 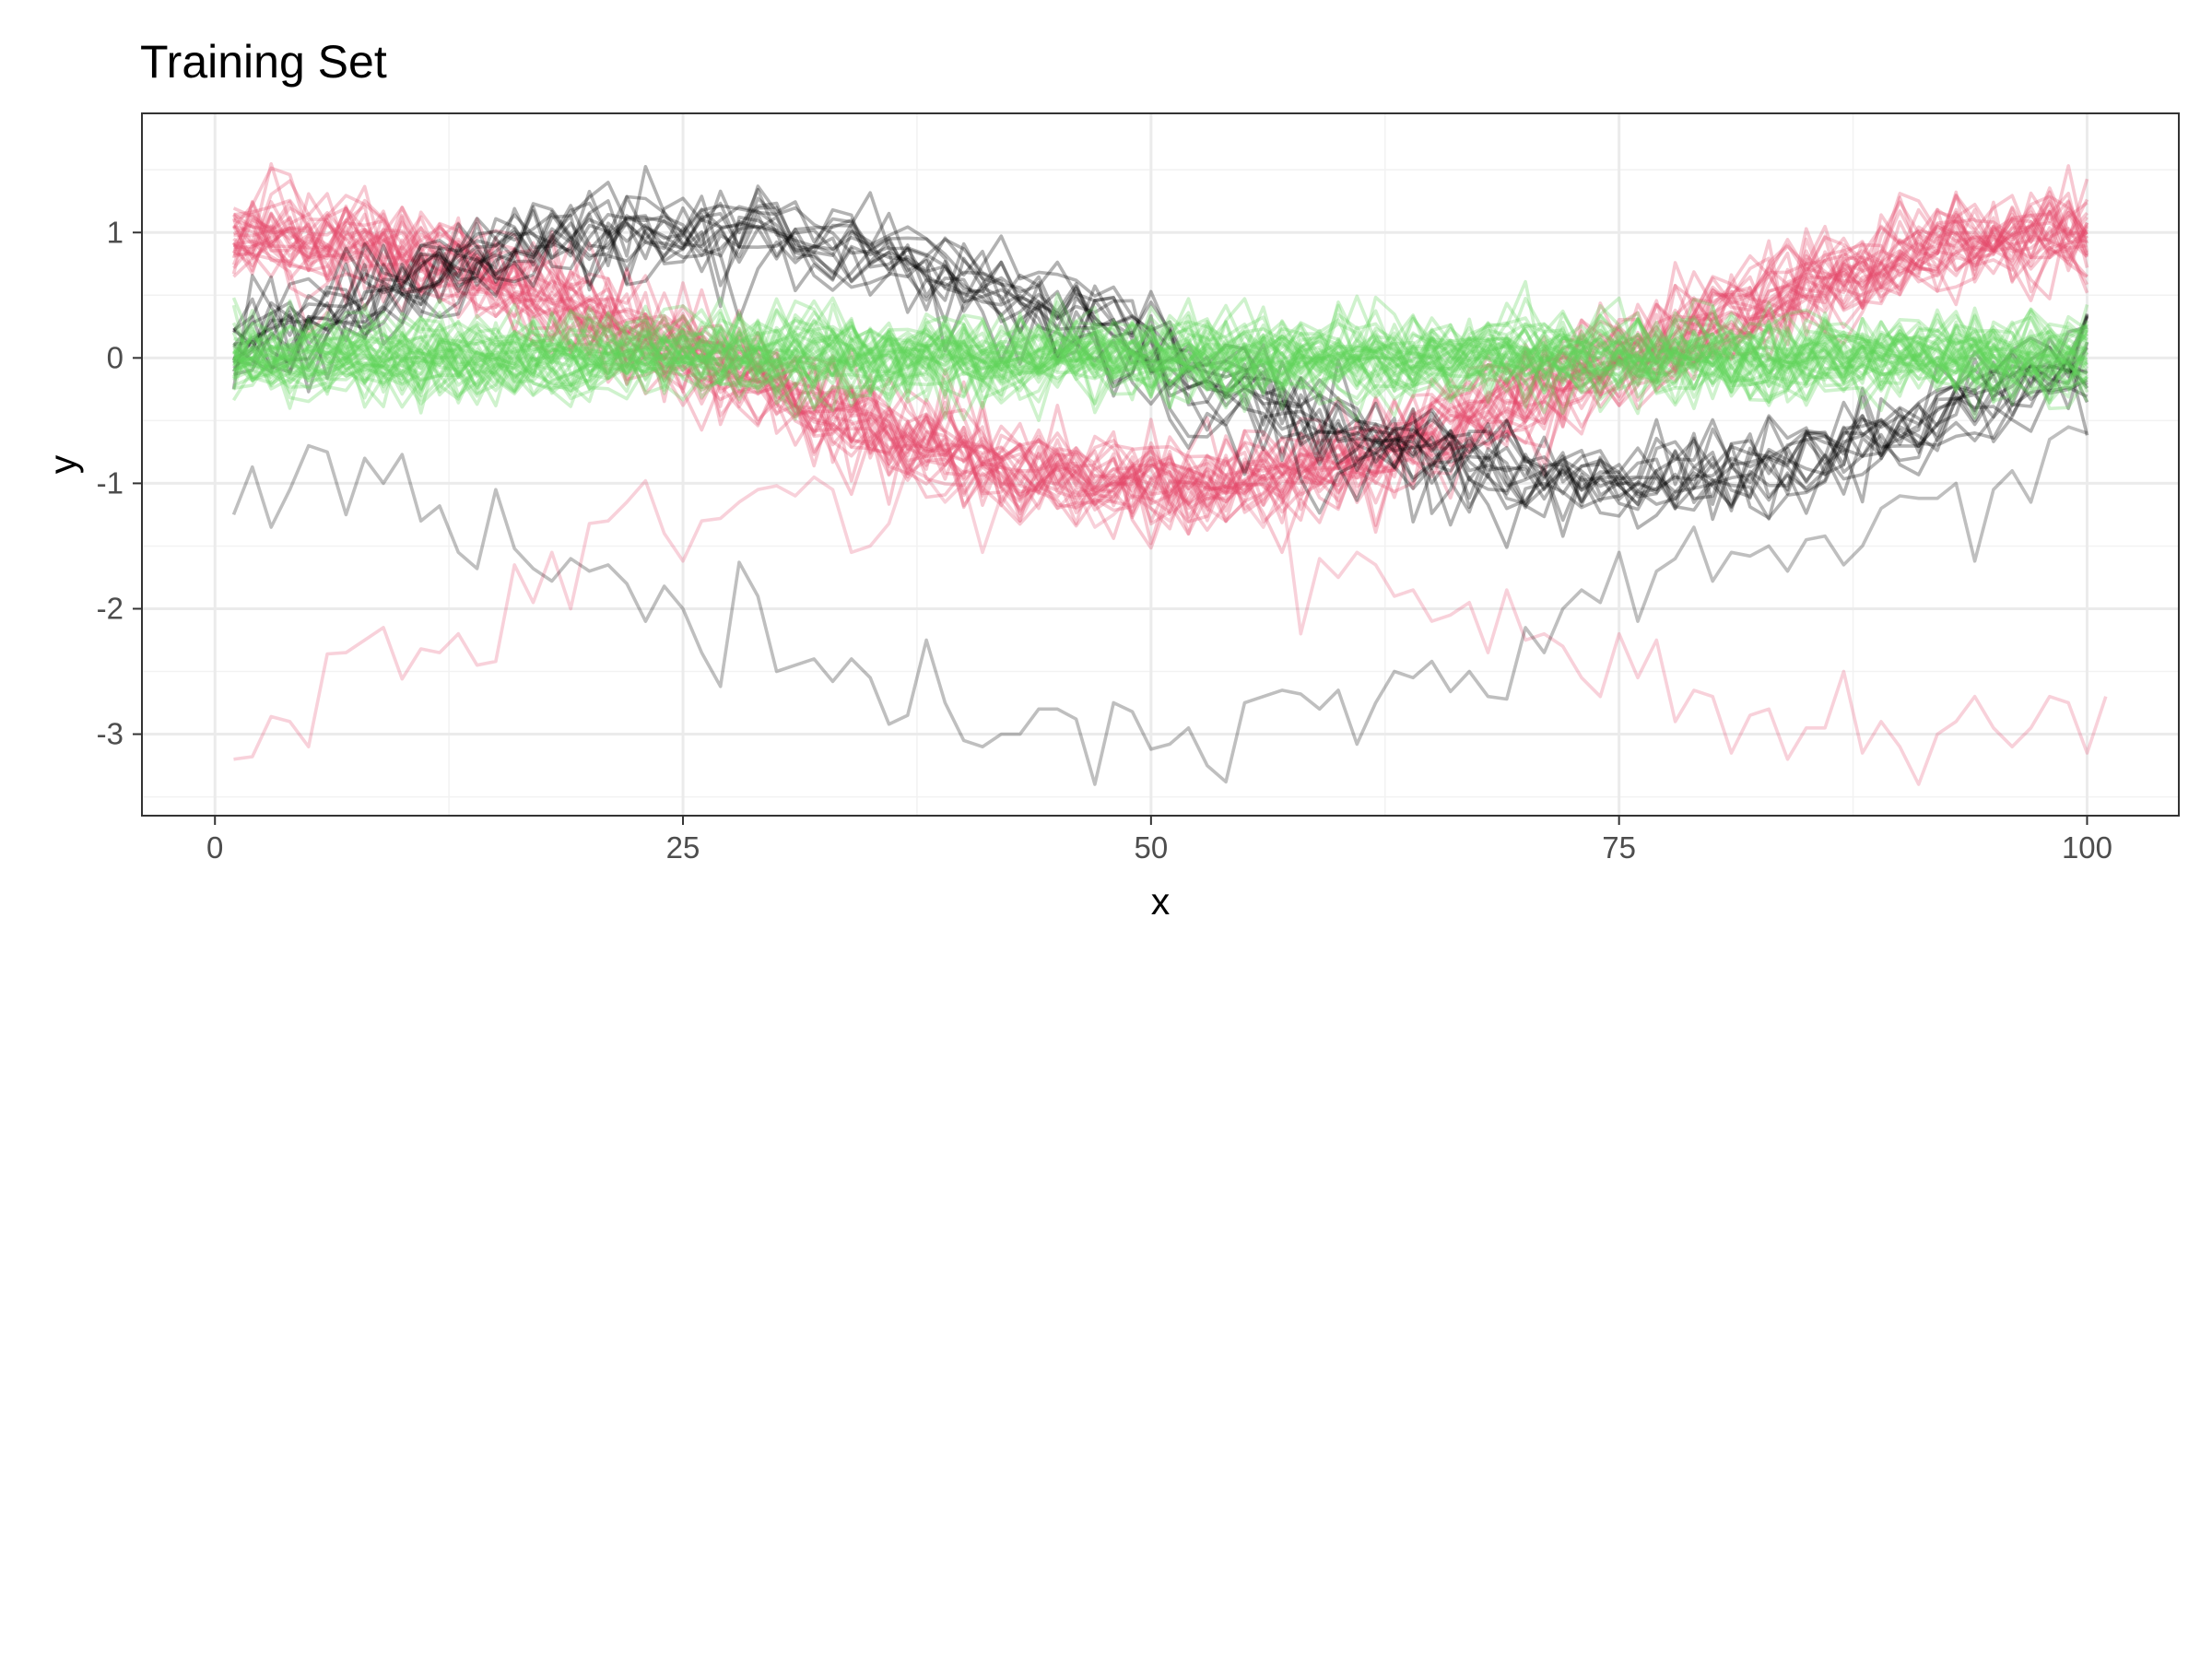 What do you see at coordinates (115, 232) in the screenshot?
I see `y-tick-label: 1` at bounding box center [115, 232].